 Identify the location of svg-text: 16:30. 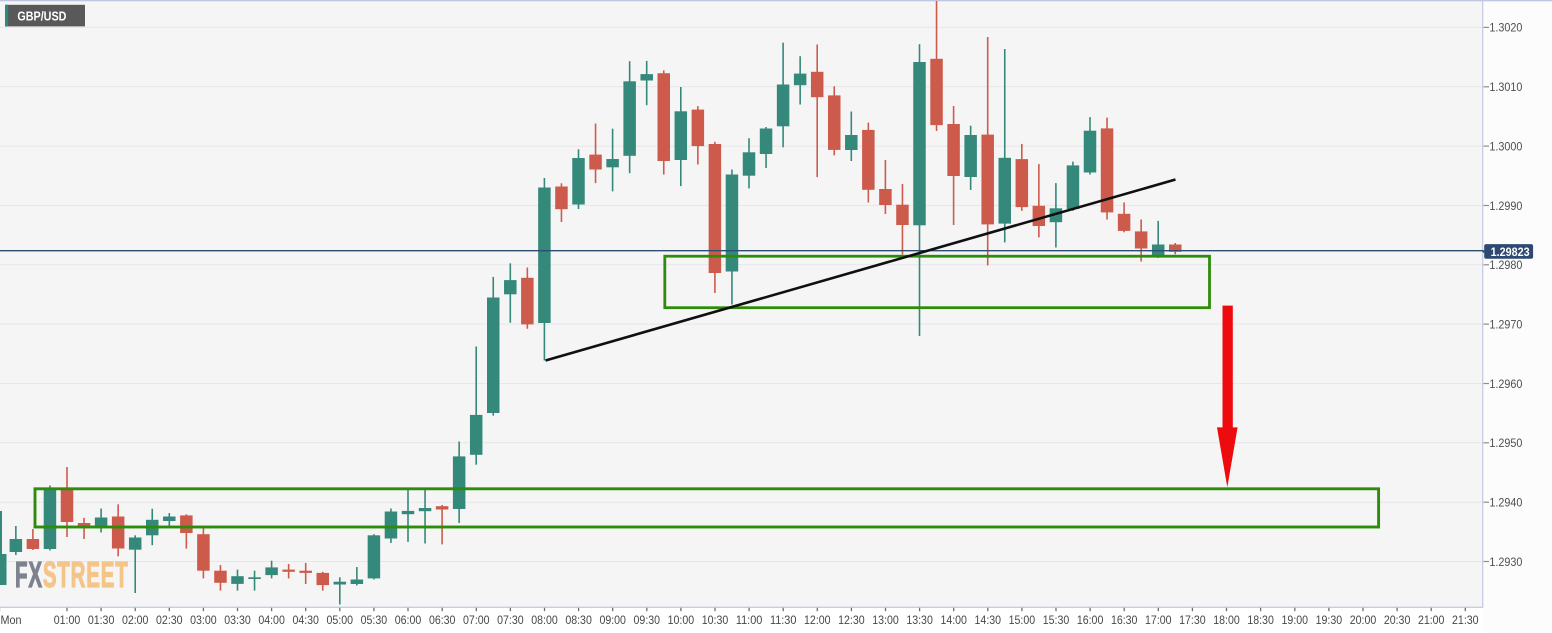
(1124, 620).